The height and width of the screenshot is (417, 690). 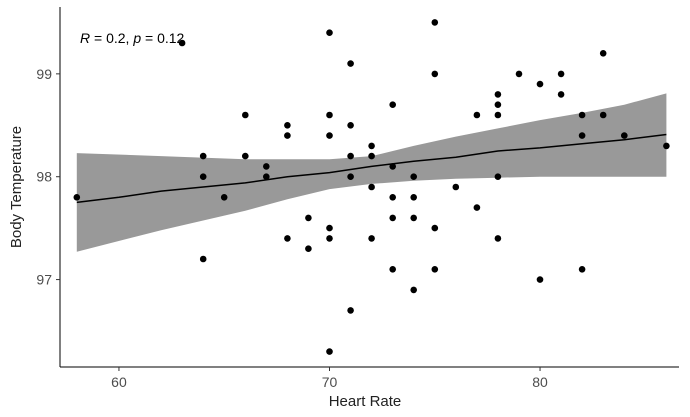 I want to click on y-tick-label: 98, so click(x=44, y=177).